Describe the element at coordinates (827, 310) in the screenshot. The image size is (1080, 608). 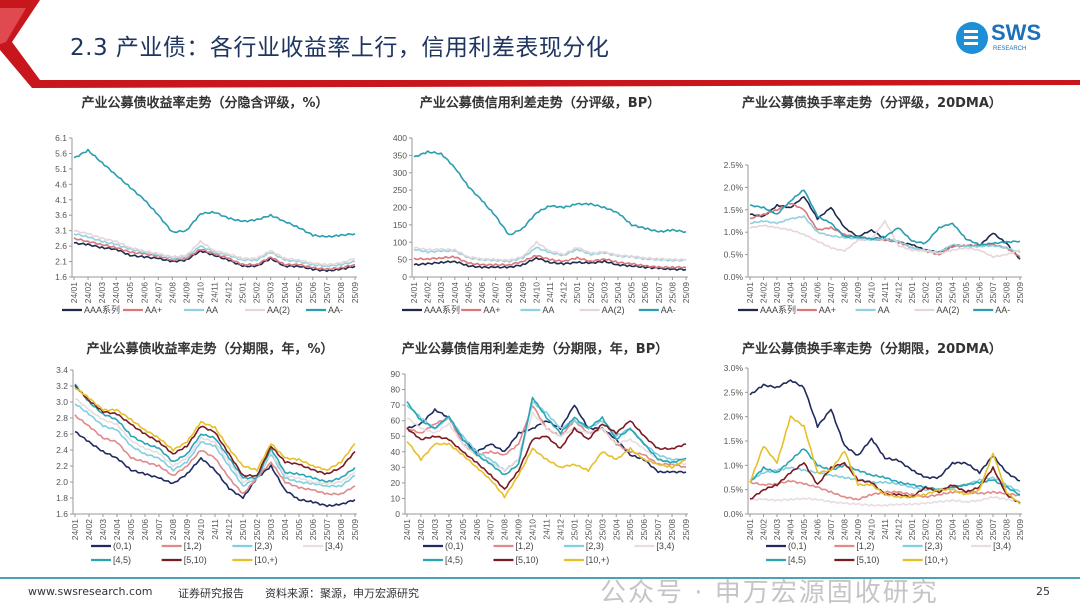
I see `legend-label: AA+` at that location.